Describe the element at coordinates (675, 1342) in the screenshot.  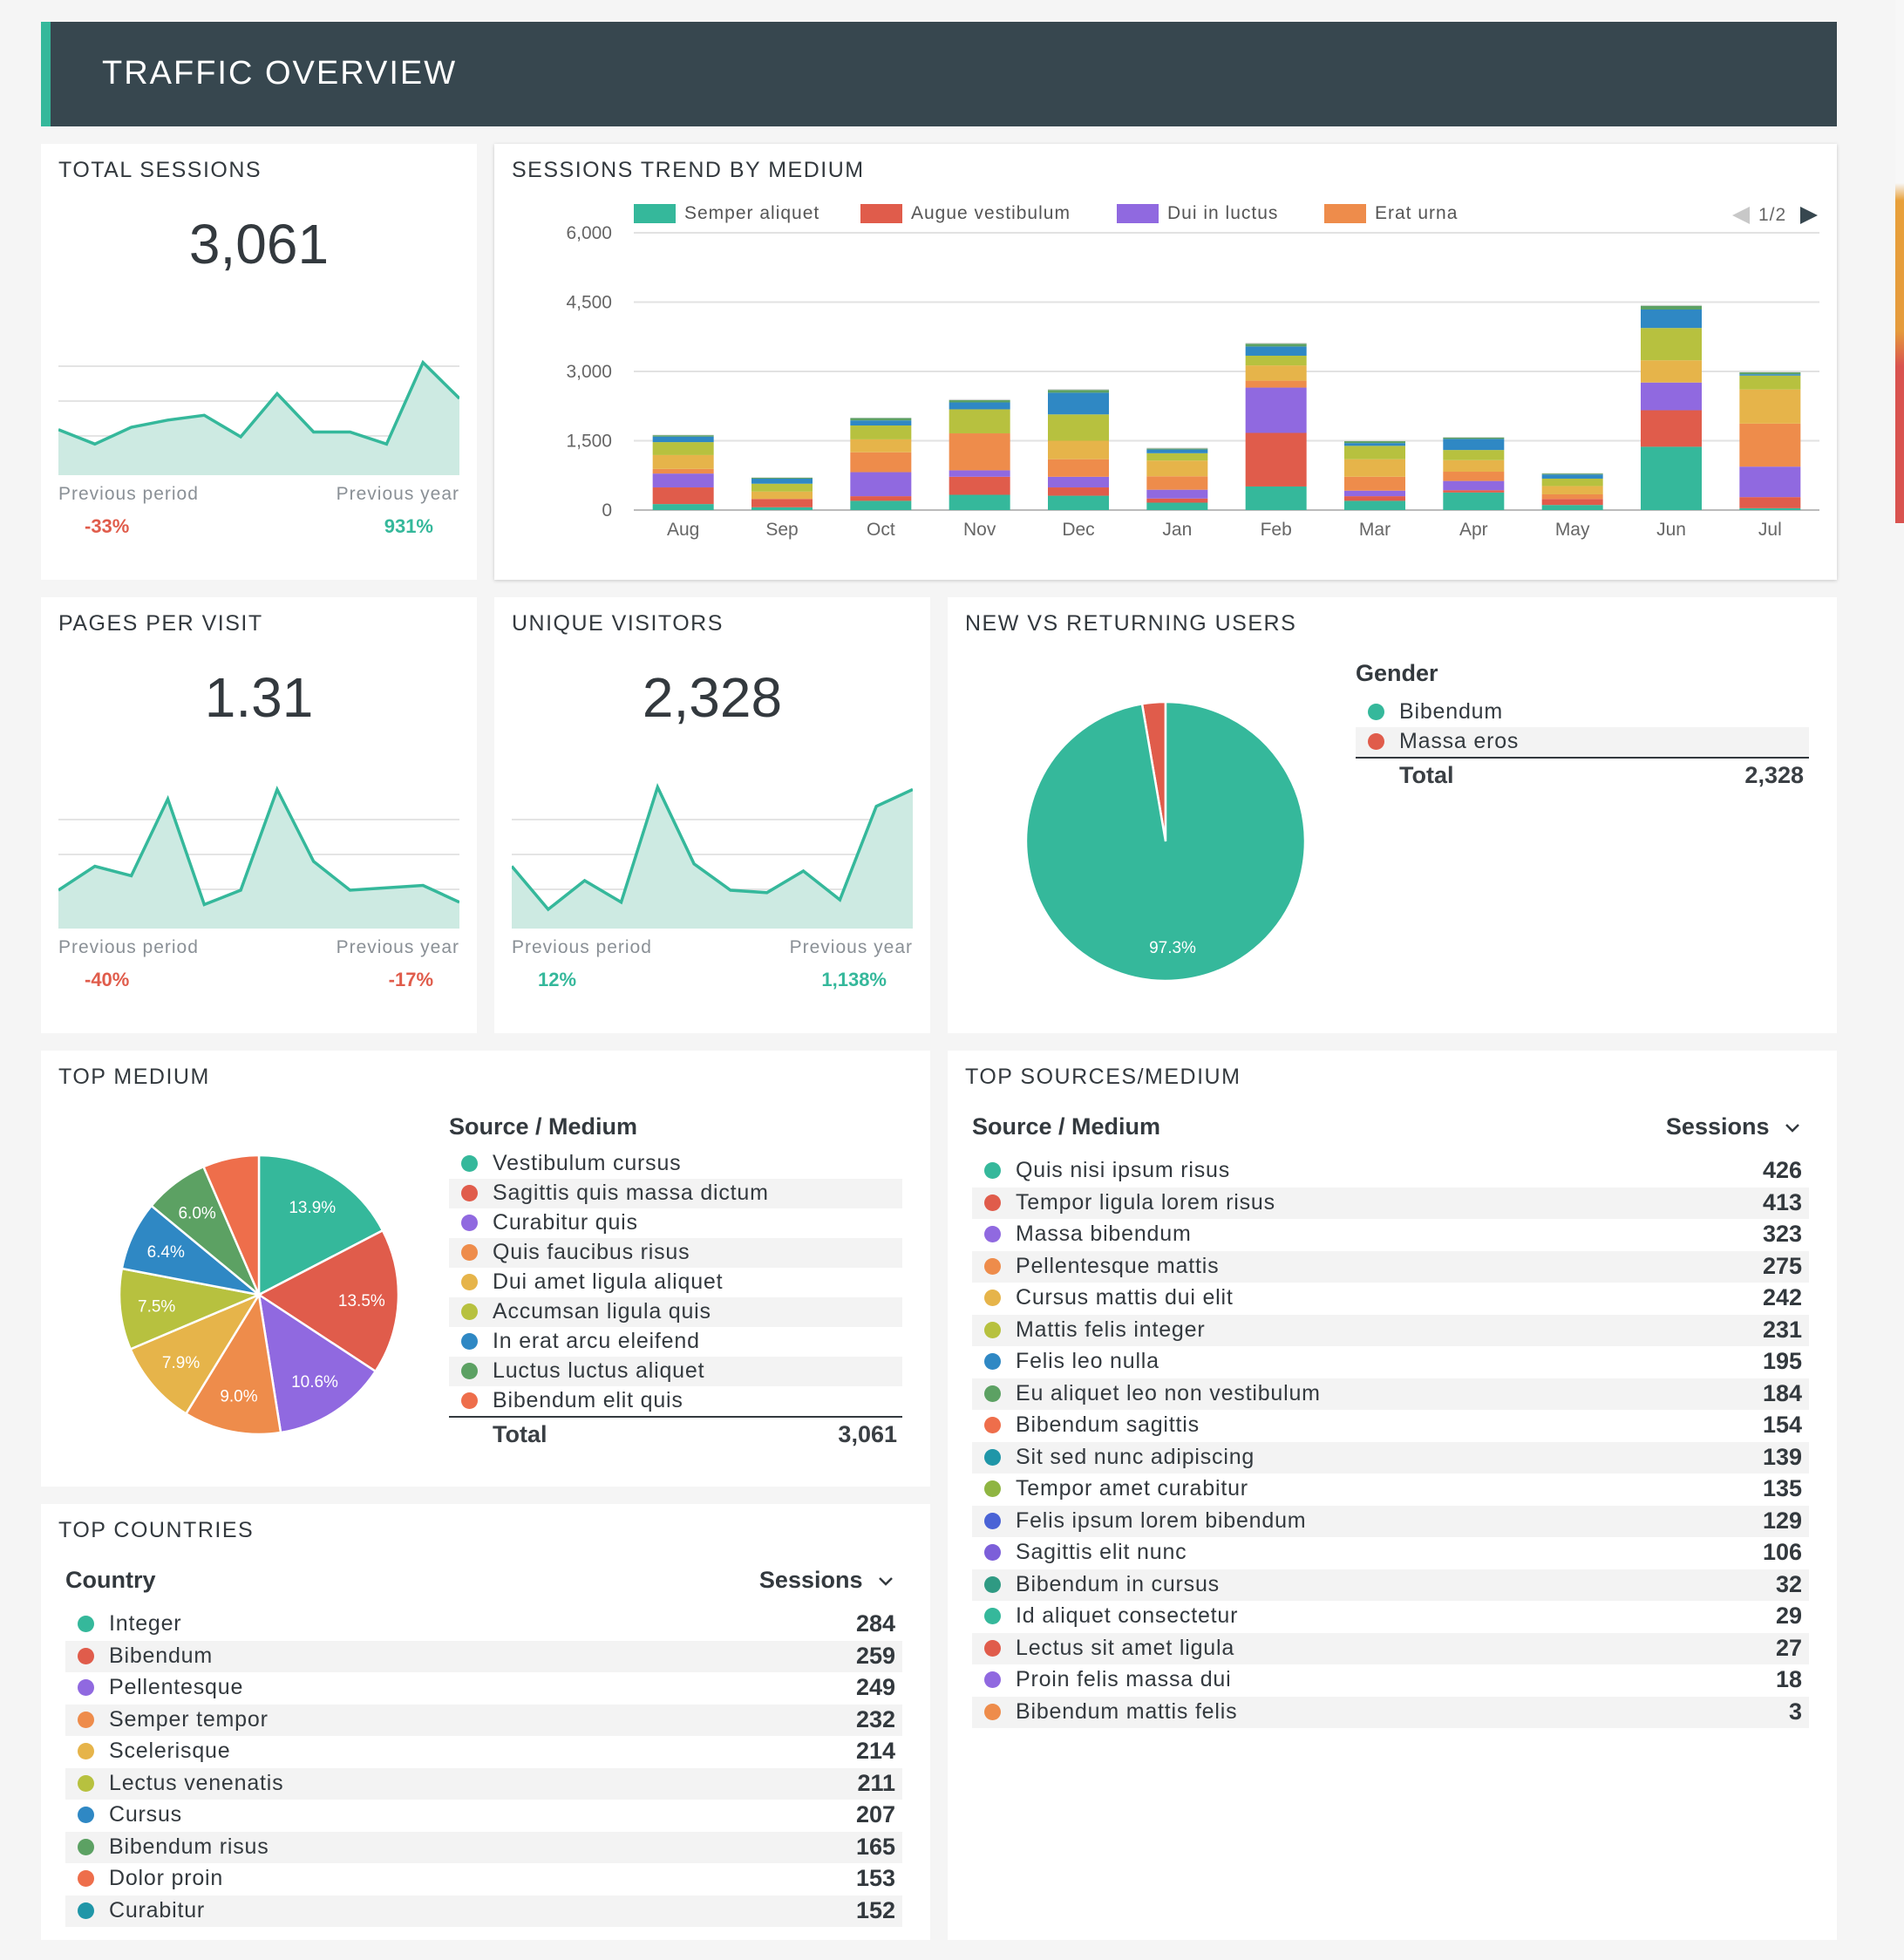
I see `legend-item: In erat arcu eleifend` at that location.